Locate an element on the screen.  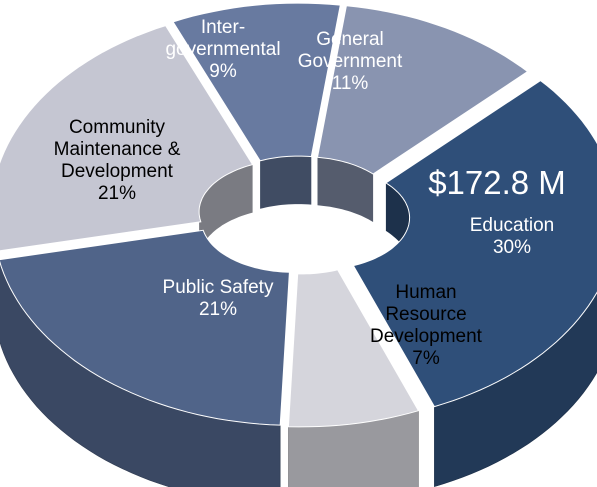
slice-label-line: Maintenance & is located at coordinates (117, 149).